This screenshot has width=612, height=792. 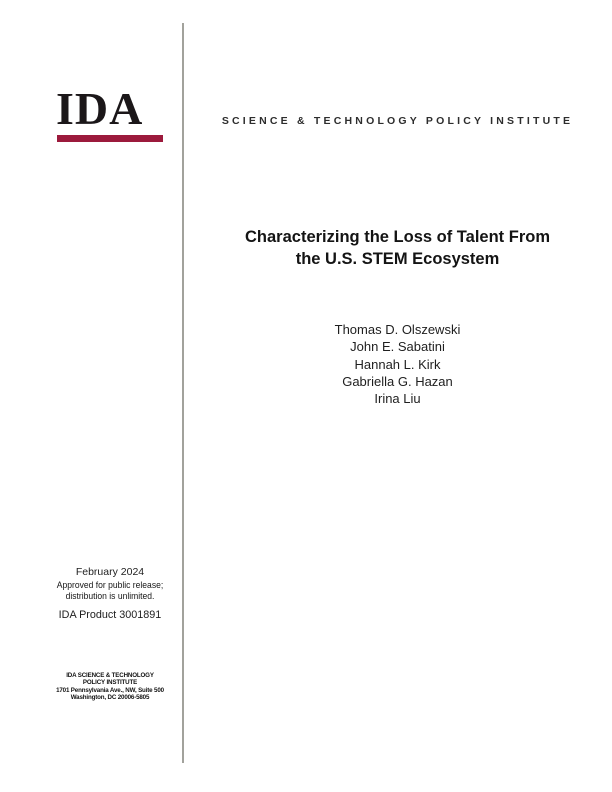 I want to click on report-title-line2: the U.S. STEM Ecosystem, so click(x=397, y=259).